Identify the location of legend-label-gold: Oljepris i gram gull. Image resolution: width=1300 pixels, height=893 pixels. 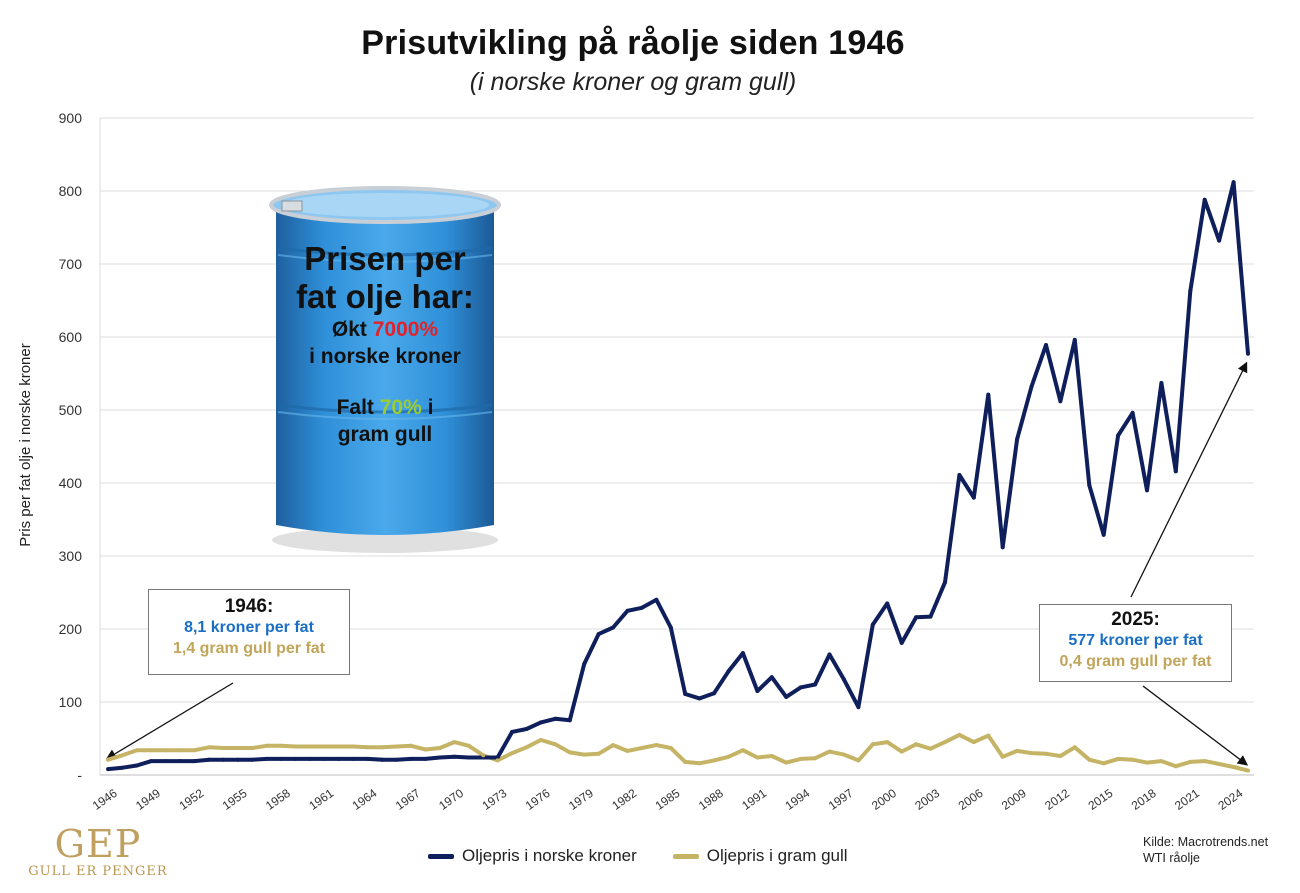
(777, 855).